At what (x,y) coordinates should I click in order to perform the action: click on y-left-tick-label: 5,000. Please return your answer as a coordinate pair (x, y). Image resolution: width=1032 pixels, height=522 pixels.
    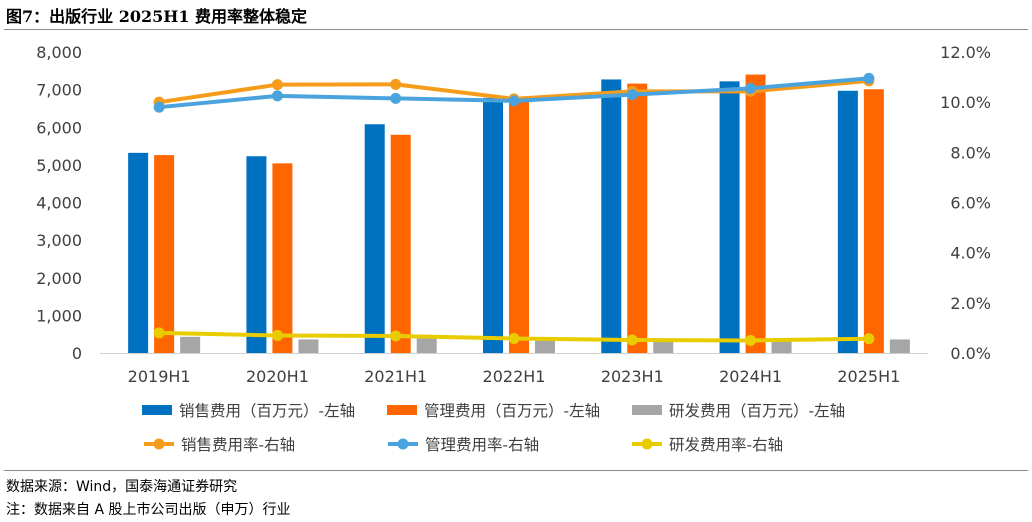
    Looking at the image, I should click on (59, 165).